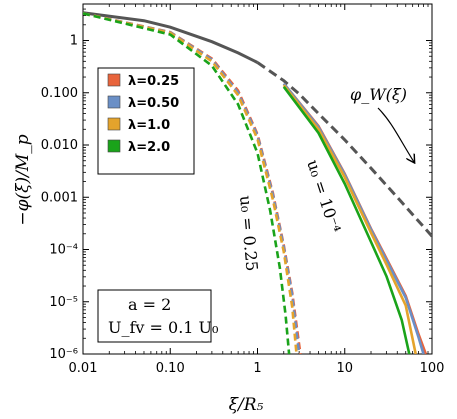 The width and height of the screenshot is (457, 419). I want to click on parameter-box: a = 2 U_fv = 0.1 U₀, so click(157, 316).